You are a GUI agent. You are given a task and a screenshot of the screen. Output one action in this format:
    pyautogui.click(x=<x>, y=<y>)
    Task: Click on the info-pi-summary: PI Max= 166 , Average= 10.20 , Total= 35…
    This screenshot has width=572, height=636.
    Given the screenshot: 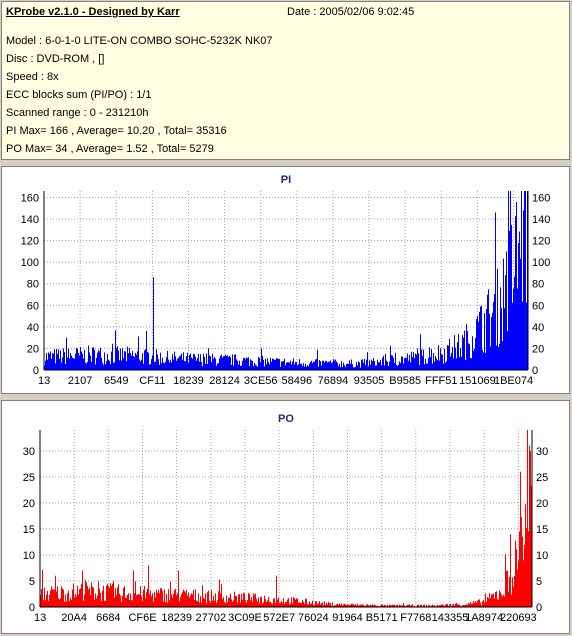 What is the action you would take?
    pyautogui.click(x=116, y=131)
    